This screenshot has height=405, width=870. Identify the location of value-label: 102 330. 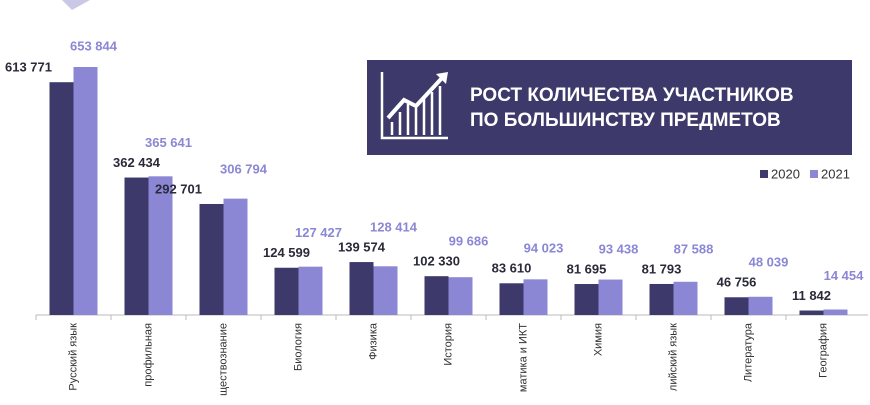
(436, 261).